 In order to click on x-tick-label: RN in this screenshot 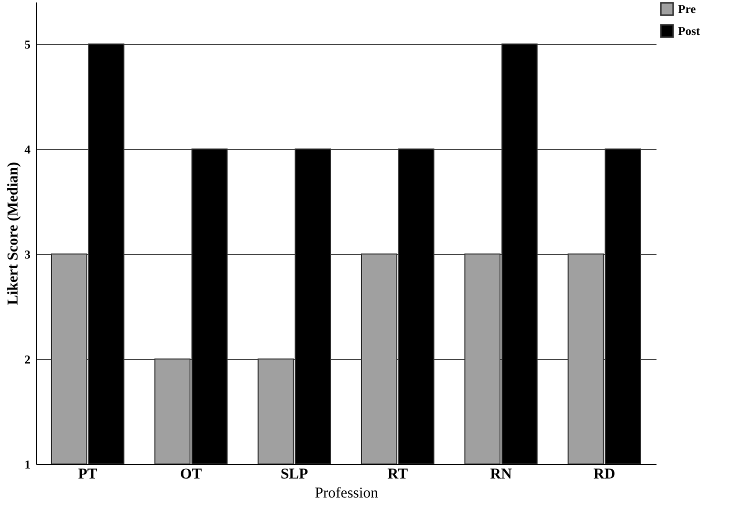, I will do `click(501, 474)`.